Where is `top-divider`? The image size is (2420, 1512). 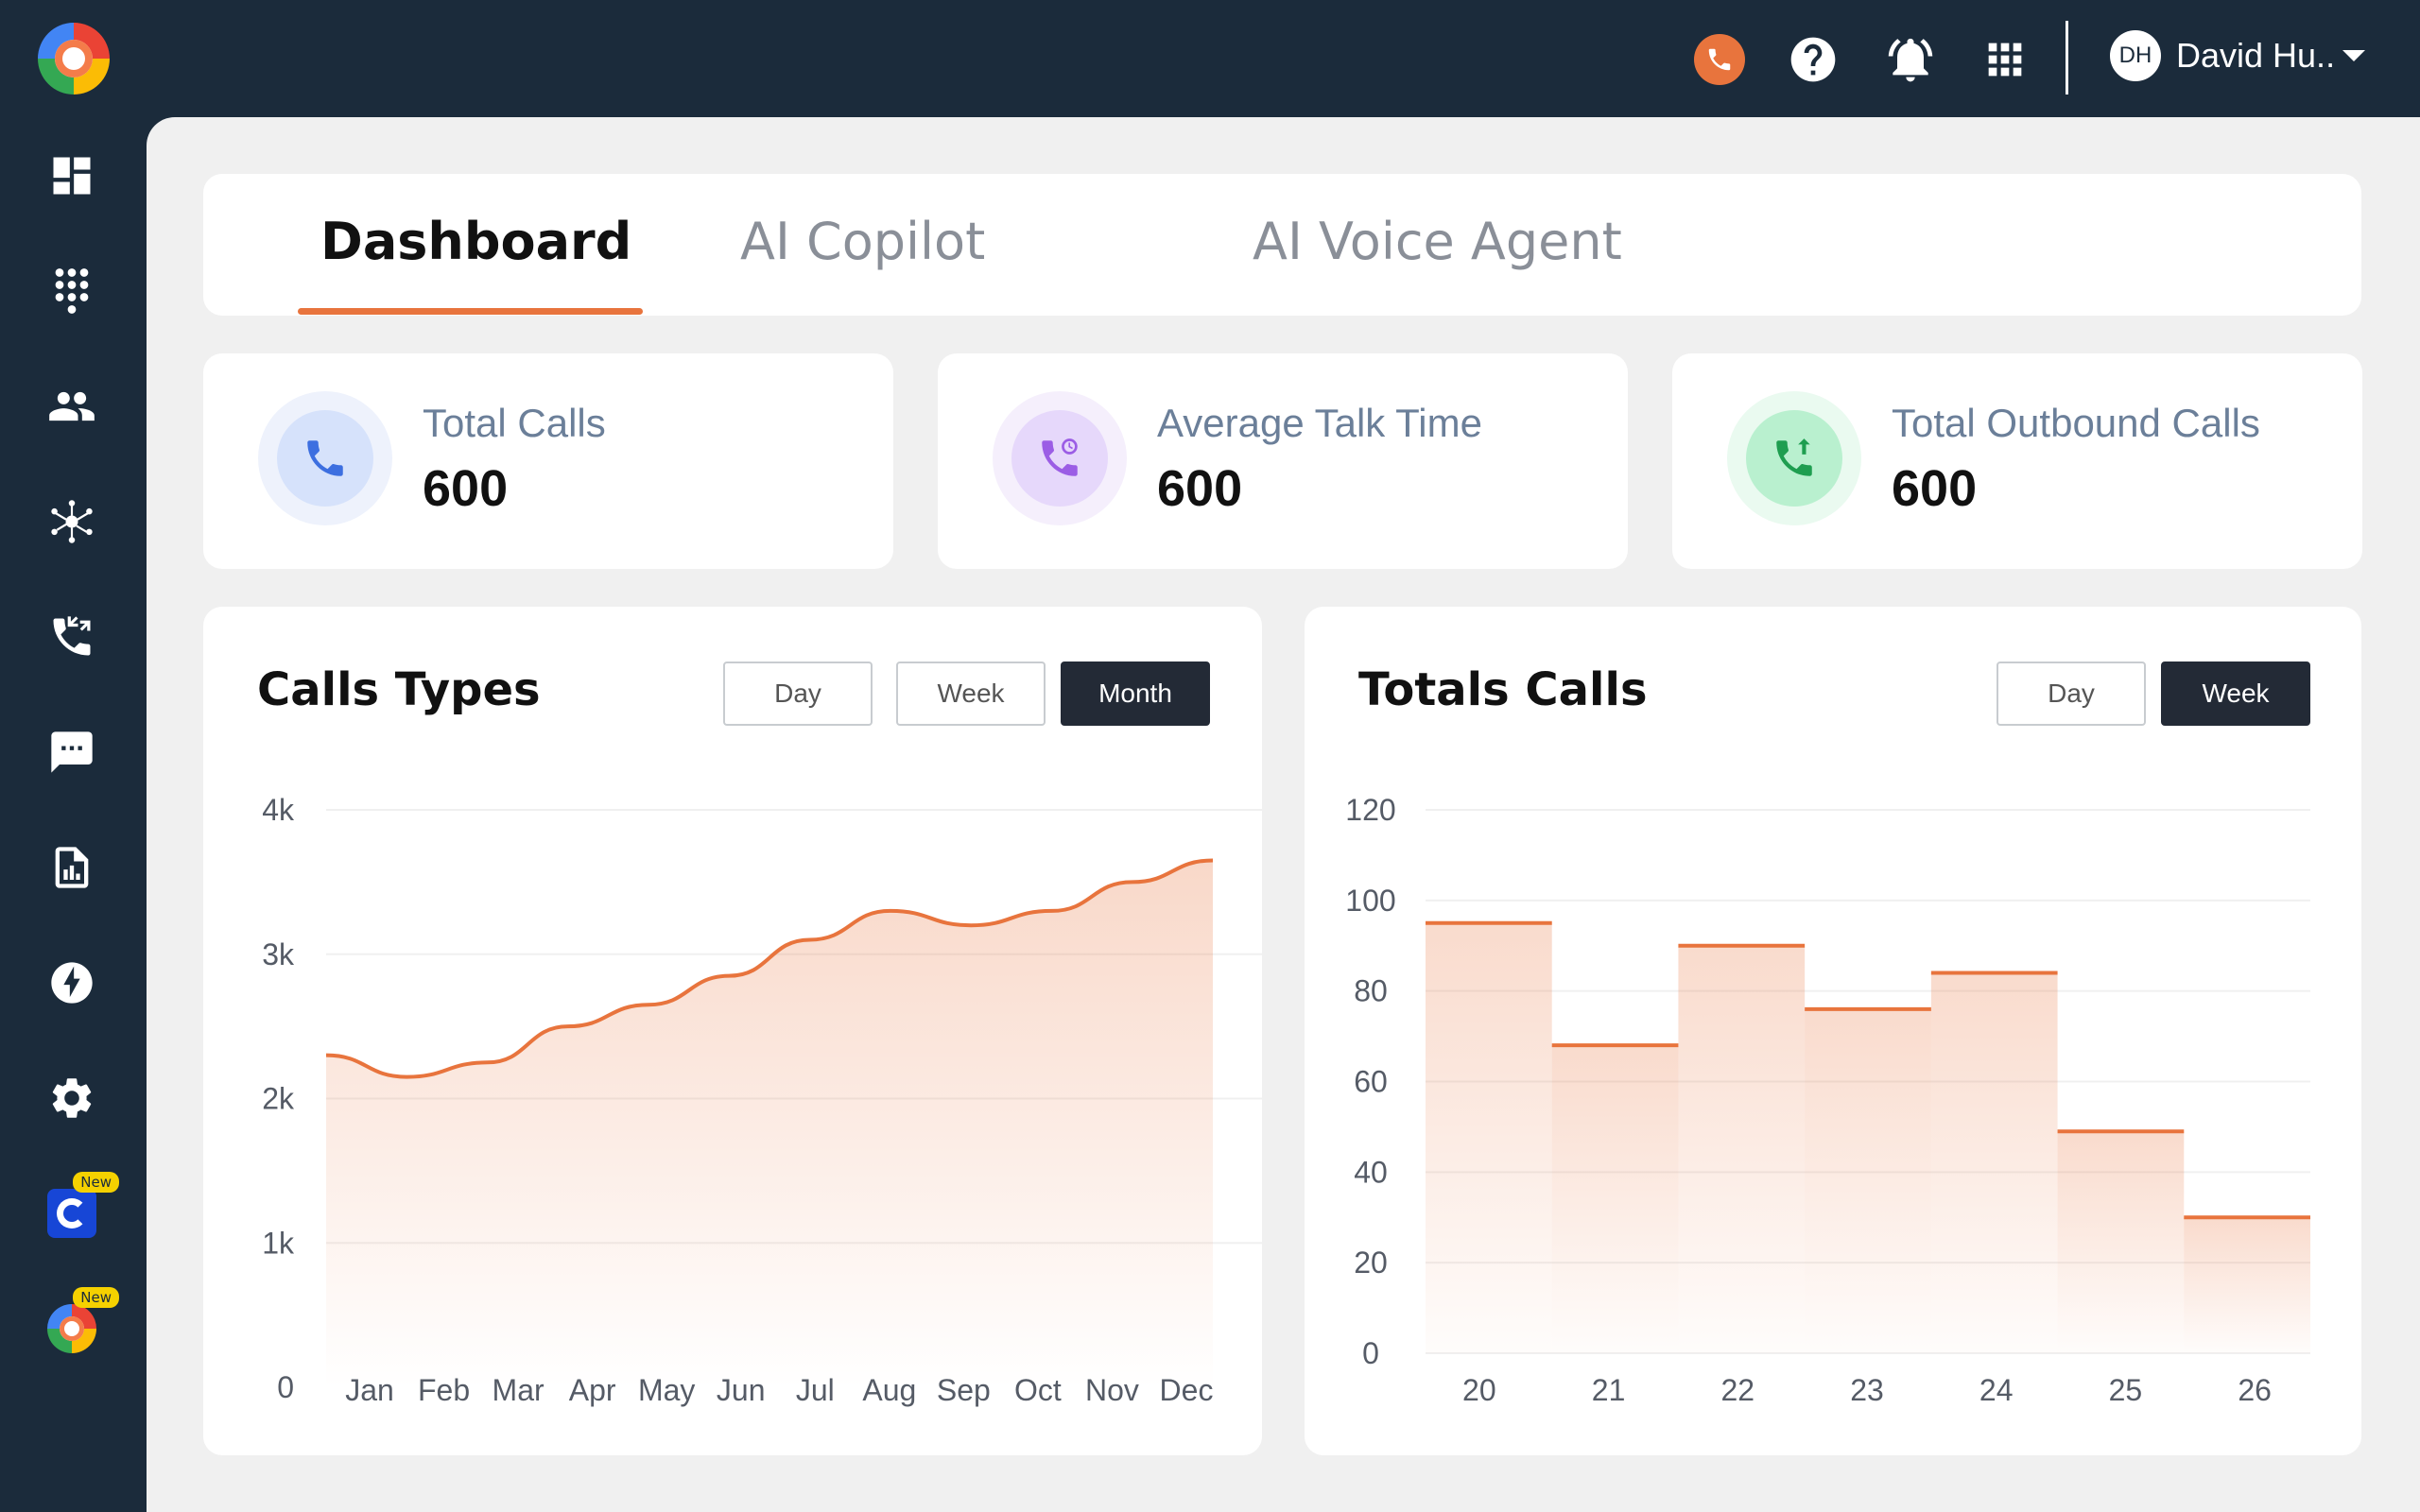
top-divider is located at coordinates (2067, 57).